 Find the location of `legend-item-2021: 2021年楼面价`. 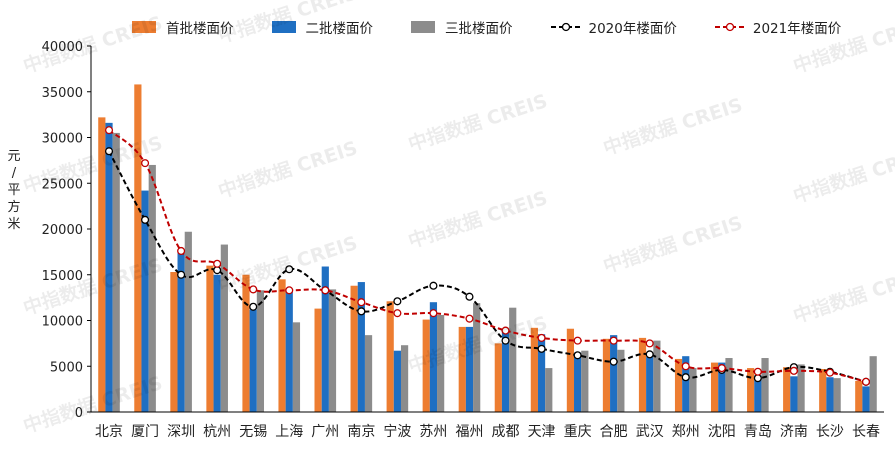

legend-item-2021: 2021年楼面价 is located at coordinates (777, 27).